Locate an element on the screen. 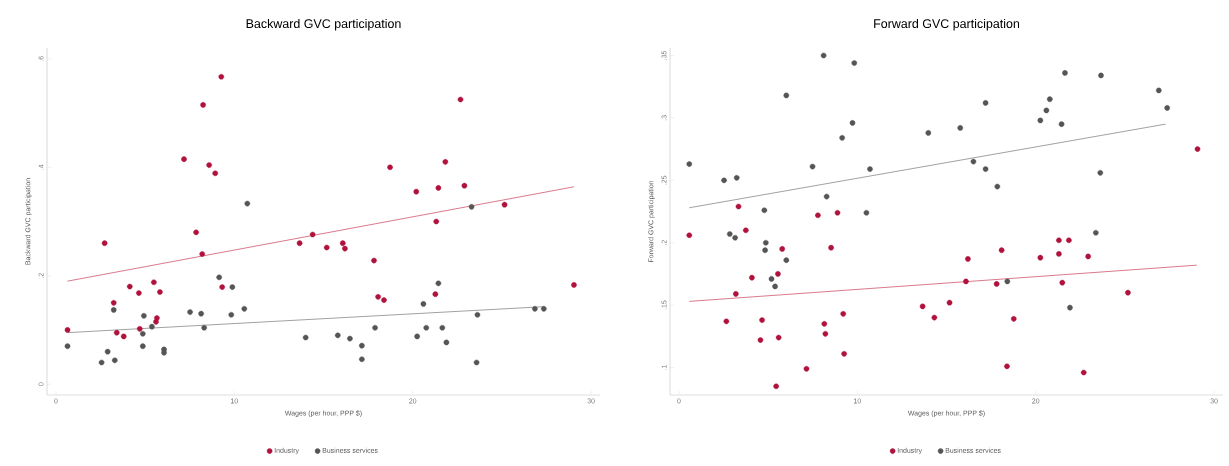 This screenshot has height=466, width=1229. chart-title: Backward GVC participation is located at coordinates (323, 24).